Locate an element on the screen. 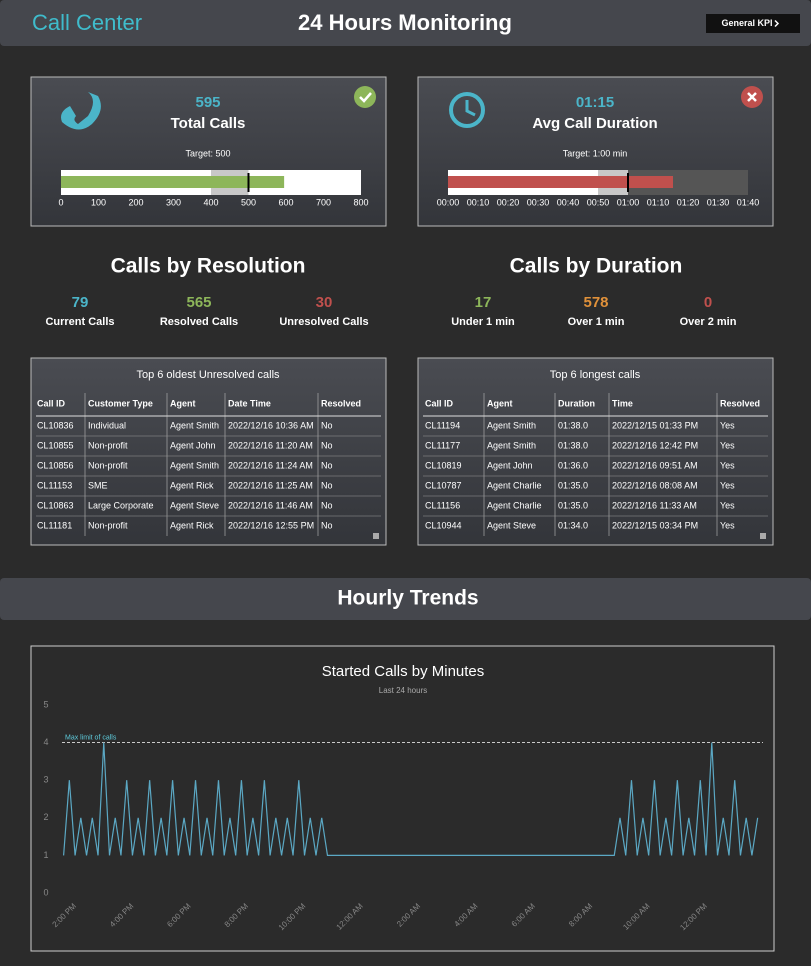 This screenshot has height=966, width=811. column-header: Date Time is located at coordinates (249, 403).